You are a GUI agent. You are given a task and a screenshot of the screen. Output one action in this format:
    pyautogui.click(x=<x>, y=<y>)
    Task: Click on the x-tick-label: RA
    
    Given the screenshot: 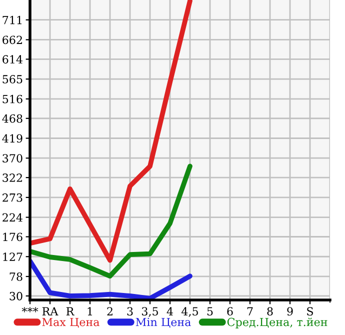 What is the action you would take?
    pyautogui.click(x=50, y=311)
    